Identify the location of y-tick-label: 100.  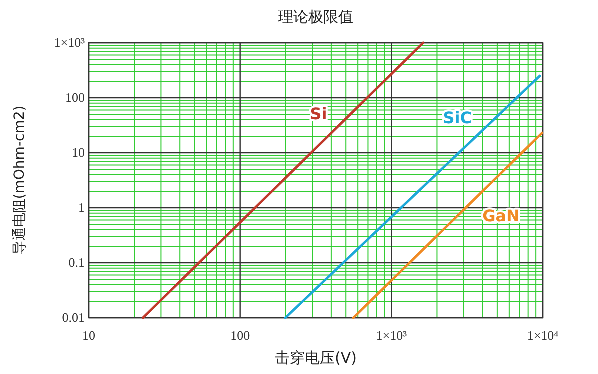
(75, 97).